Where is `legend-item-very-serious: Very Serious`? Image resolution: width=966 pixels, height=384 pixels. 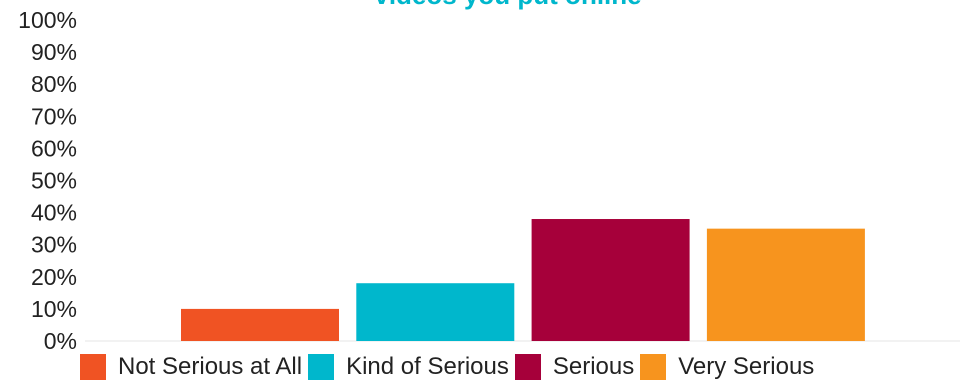 legend-item-very-serious: Very Serious is located at coordinates (727, 367).